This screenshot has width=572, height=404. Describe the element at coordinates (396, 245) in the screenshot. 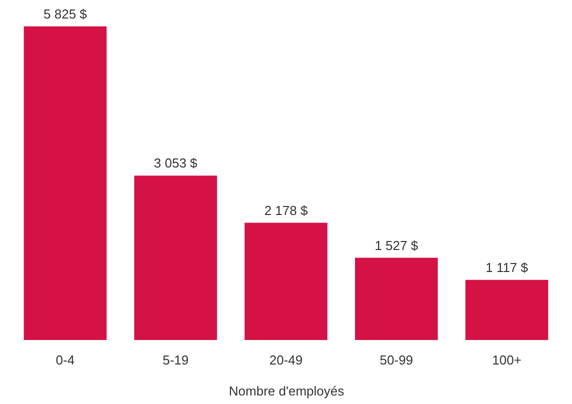

I see `data-label: 1 527 $` at that location.